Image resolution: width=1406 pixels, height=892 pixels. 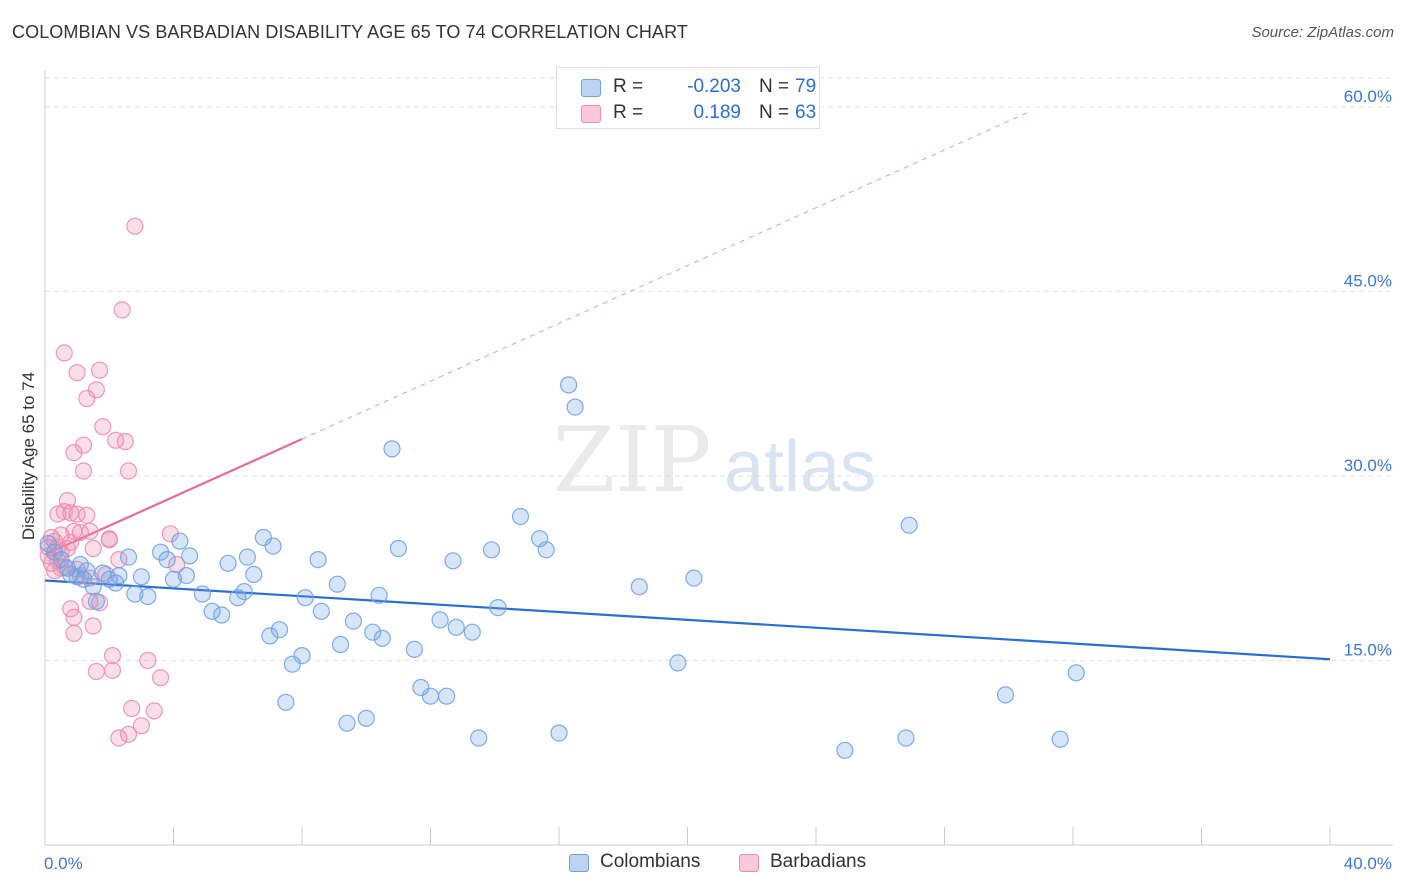 What do you see at coordinates (1368, 465) in the screenshot?
I see `y-tick-label: 30.0%` at bounding box center [1368, 465].